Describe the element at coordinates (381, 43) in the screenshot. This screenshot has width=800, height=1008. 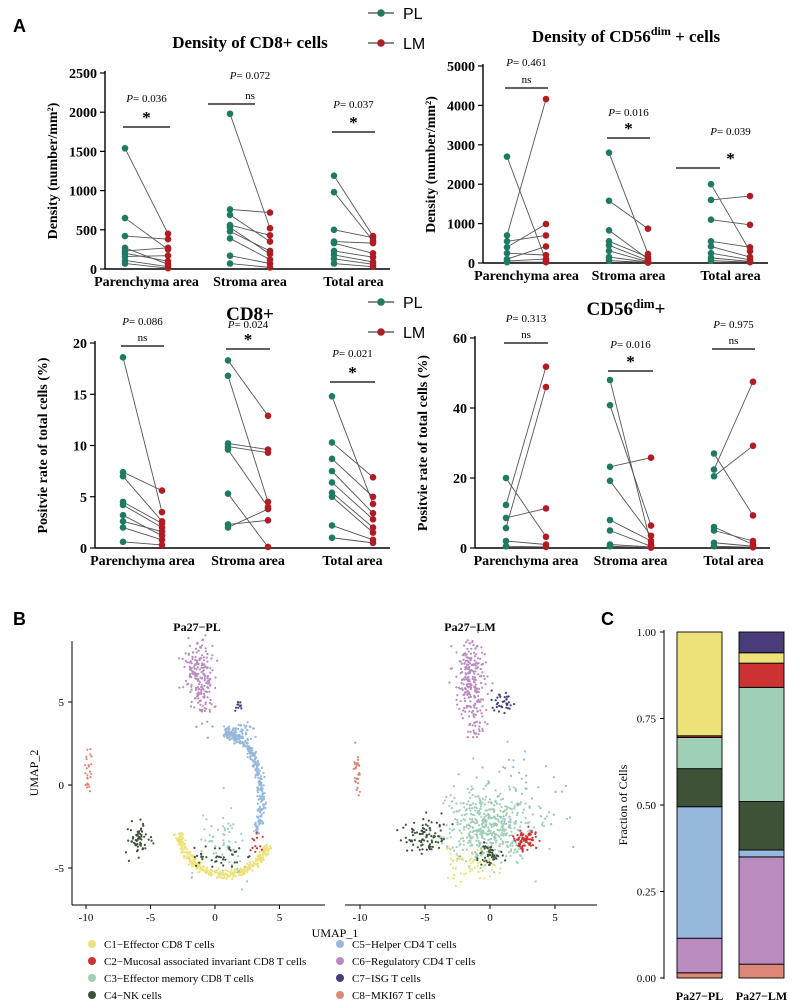
I see `legend-marker-lm` at that location.